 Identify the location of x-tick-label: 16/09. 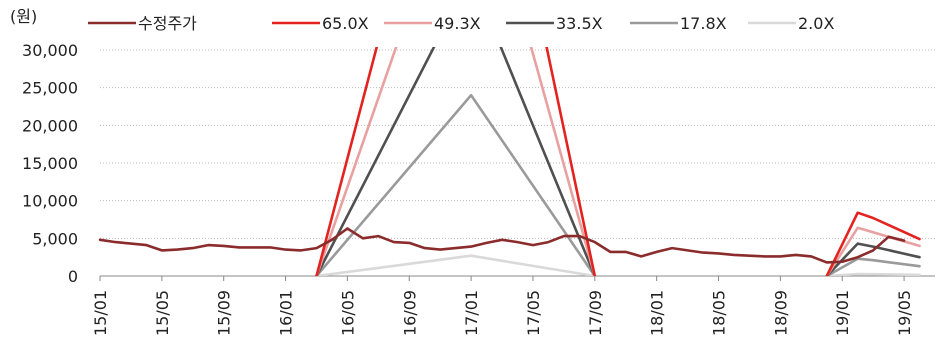
(409, 313).